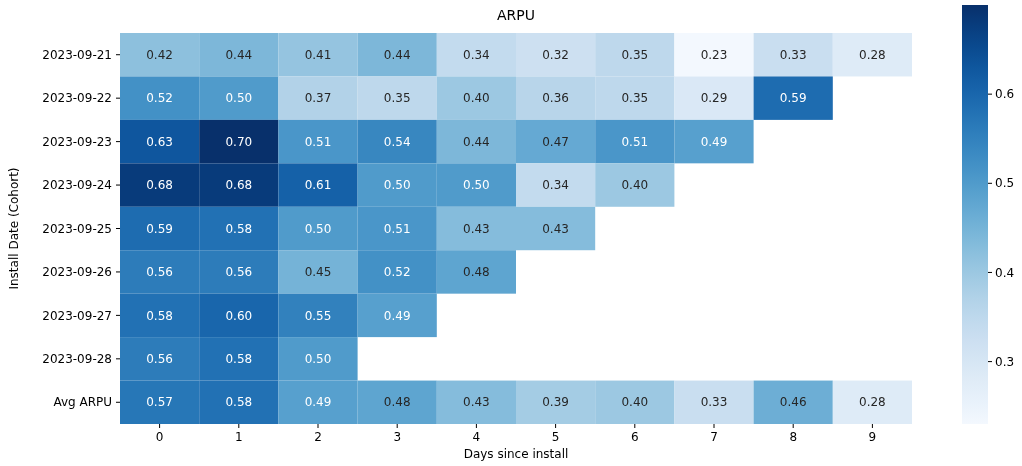 The image size is (1022, 466). I want to click on y-tick-label: 2023-09-22, so click(77, 98).